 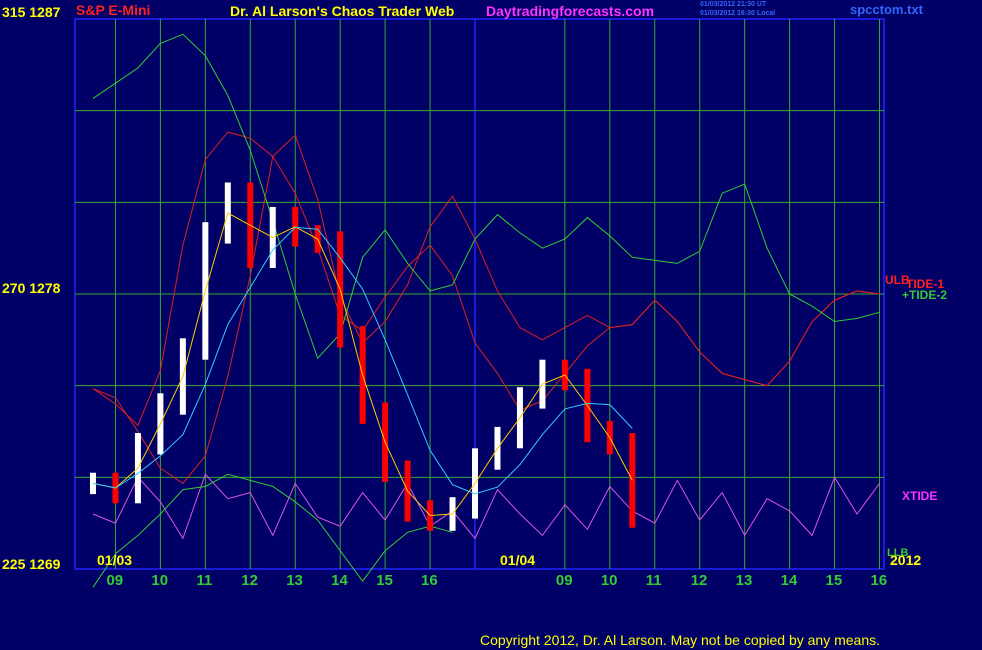 What do you see at coordinates (738, 13) in the screenshot?
I see `timestamp-local: 01/03/2012 16:30 Local` at bounding box center [738, 13].